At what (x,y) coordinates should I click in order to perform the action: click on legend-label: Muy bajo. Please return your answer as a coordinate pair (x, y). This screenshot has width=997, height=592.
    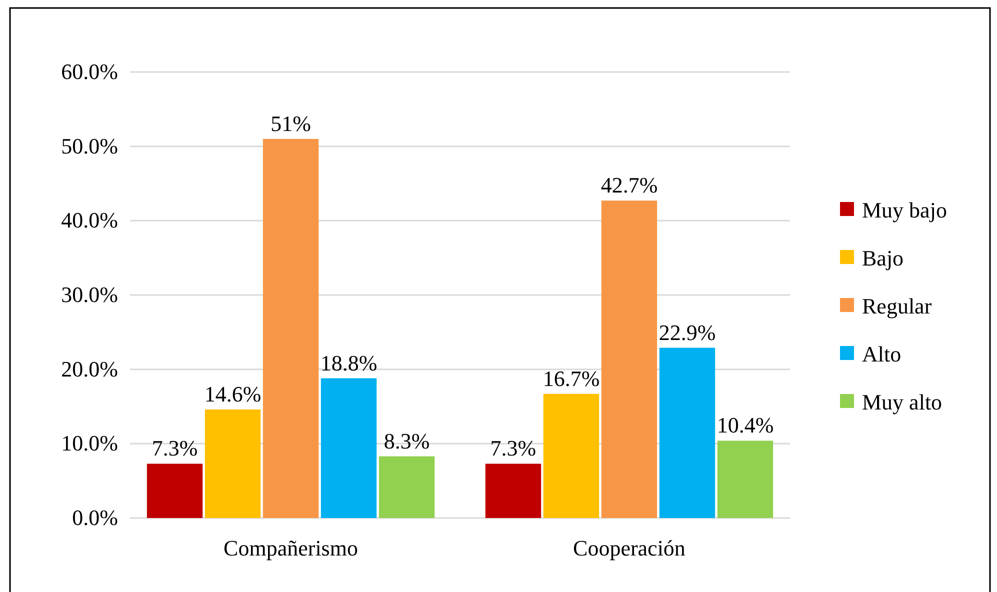
    Looking at the image, I should click on (904, 210).